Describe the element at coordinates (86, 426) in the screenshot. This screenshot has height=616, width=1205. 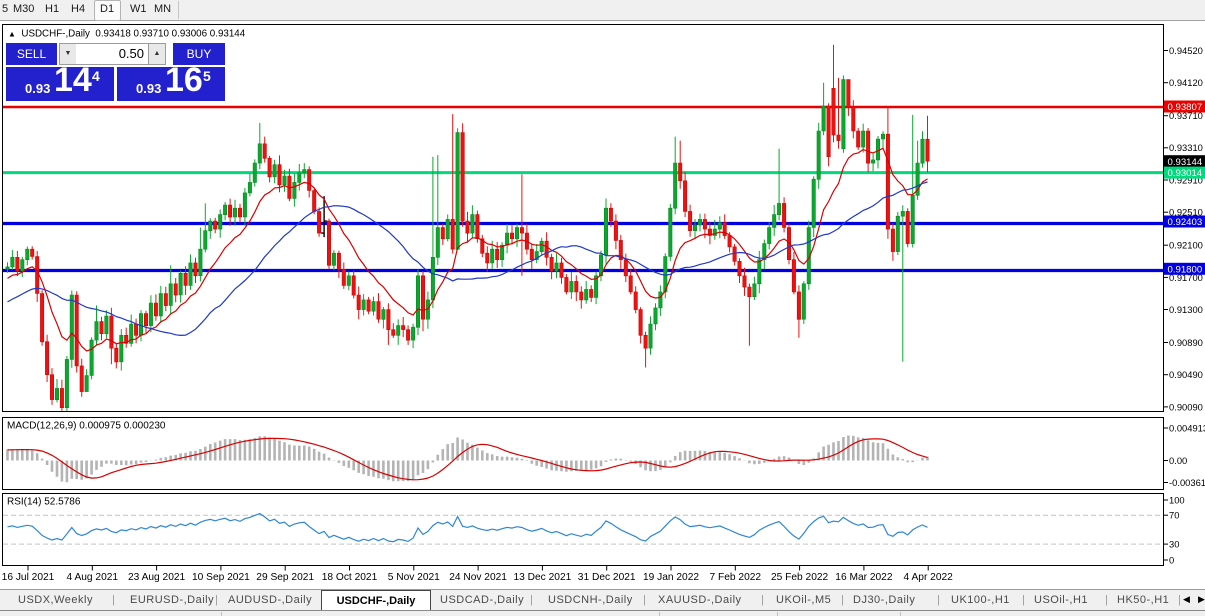
I see `svg-text:MACD(12,26,9) 0.000975 0.00023: MACD(12,26,9) 0.000975 0.000230` at that location.